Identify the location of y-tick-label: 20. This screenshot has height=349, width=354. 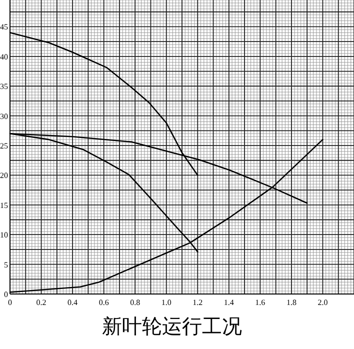
(4, 175).